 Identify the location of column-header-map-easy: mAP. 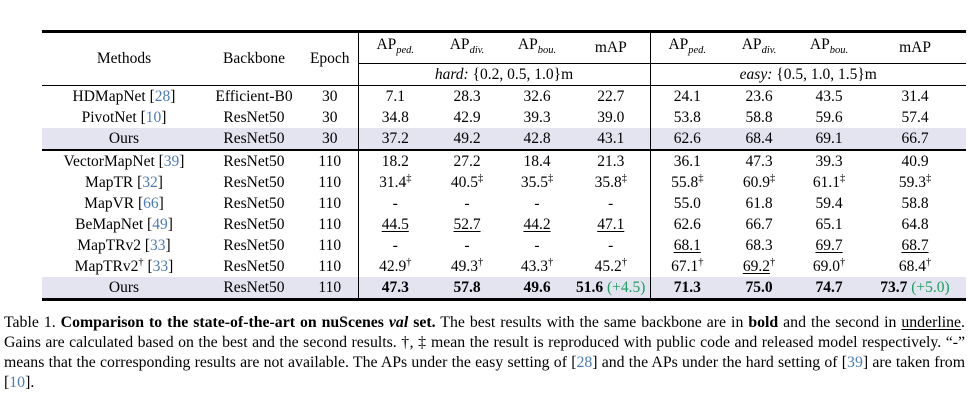
(915, 48).